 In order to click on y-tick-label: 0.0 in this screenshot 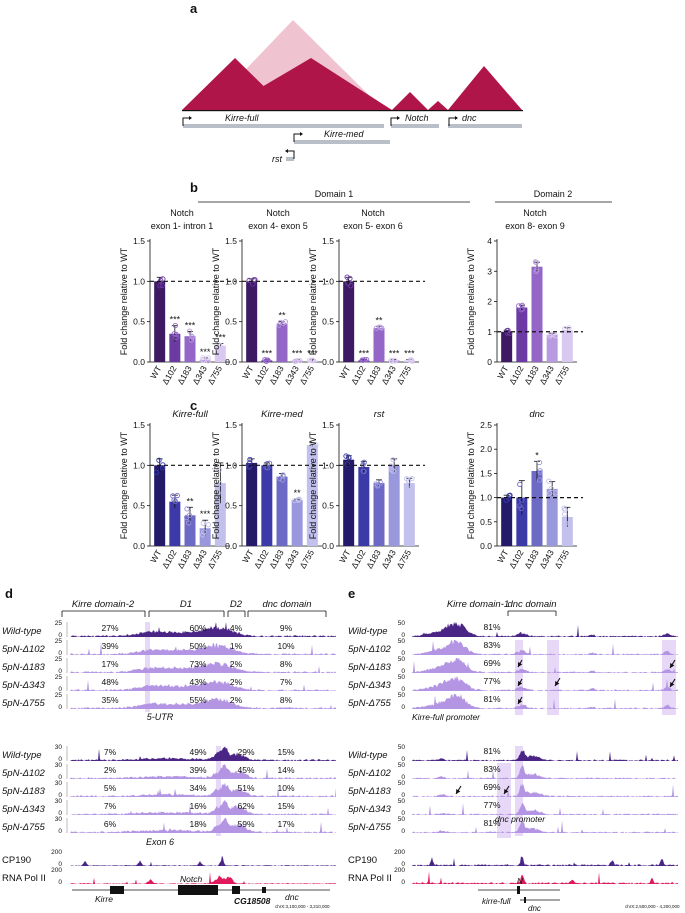, I will do `click(486, 546)`.